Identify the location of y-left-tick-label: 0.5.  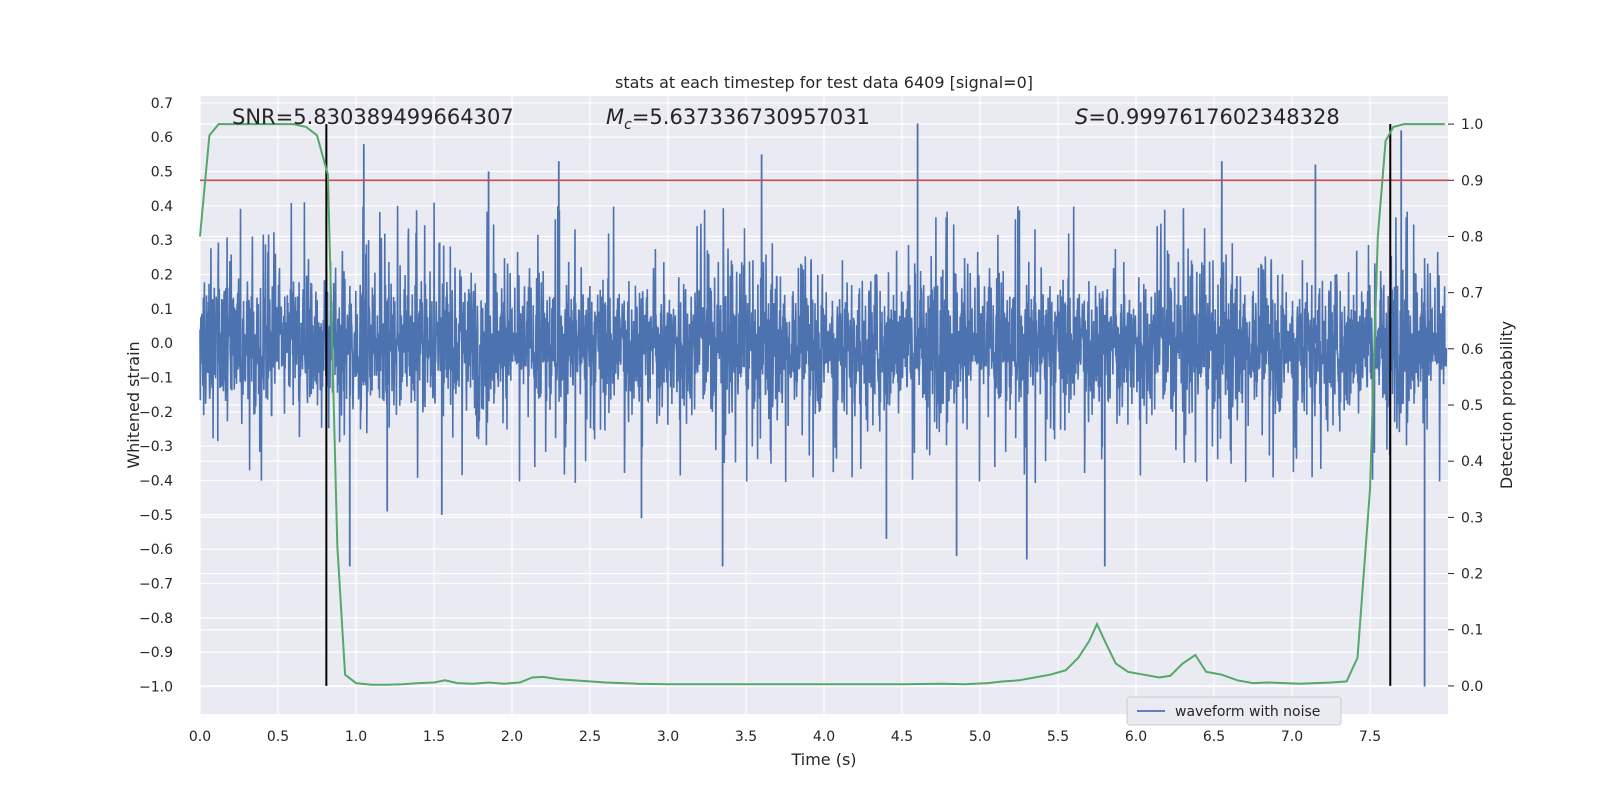
(162, 173).